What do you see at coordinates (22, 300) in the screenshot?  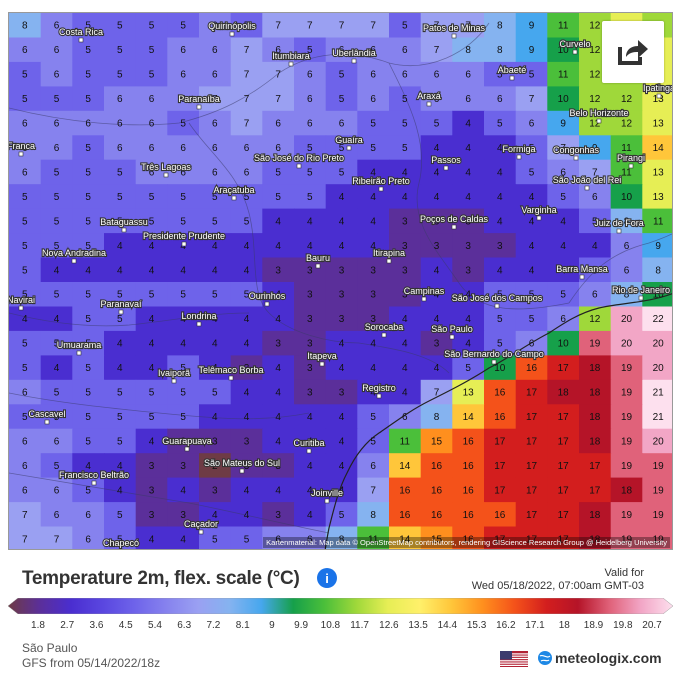 I see `city-label: Navirai` at bounding box center [22, 300].